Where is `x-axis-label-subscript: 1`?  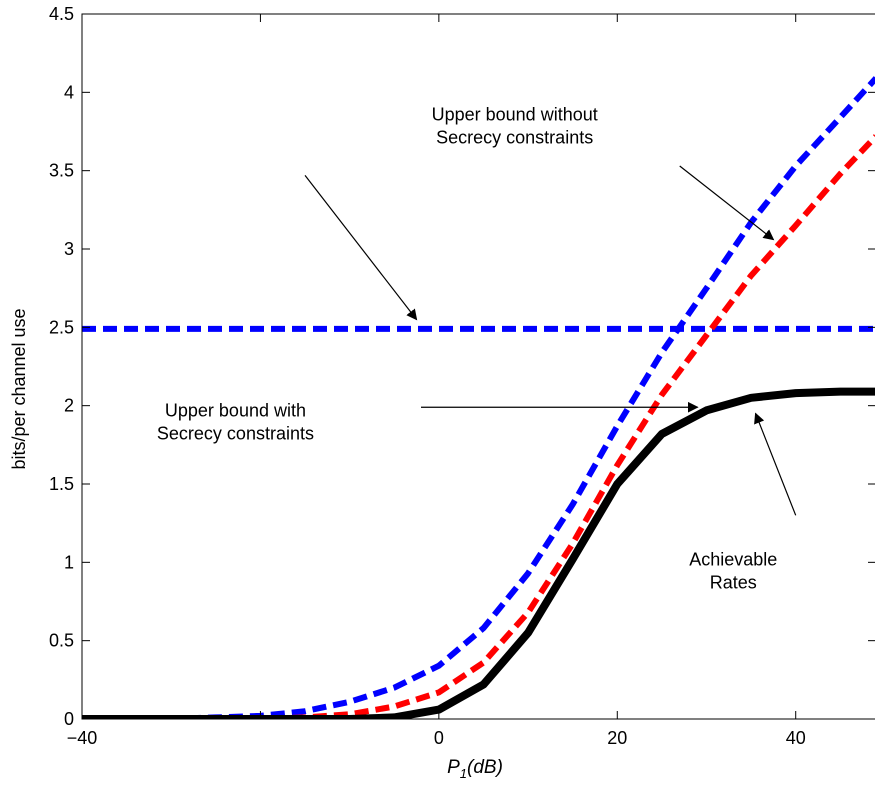
x-axis-label-subscript: 1 is located at coordinates (463, 773).